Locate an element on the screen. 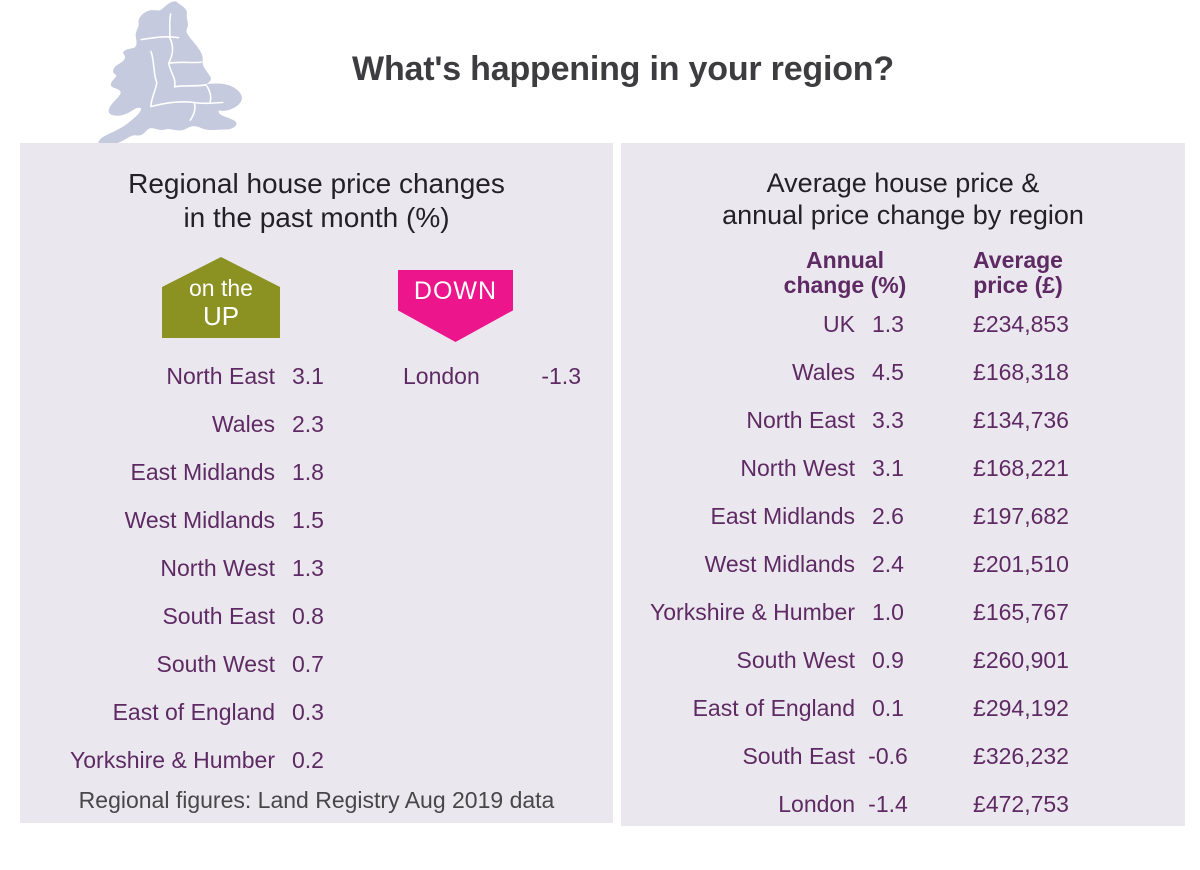  average-price-header-line1: Average is located at coordinates (1018, 260).